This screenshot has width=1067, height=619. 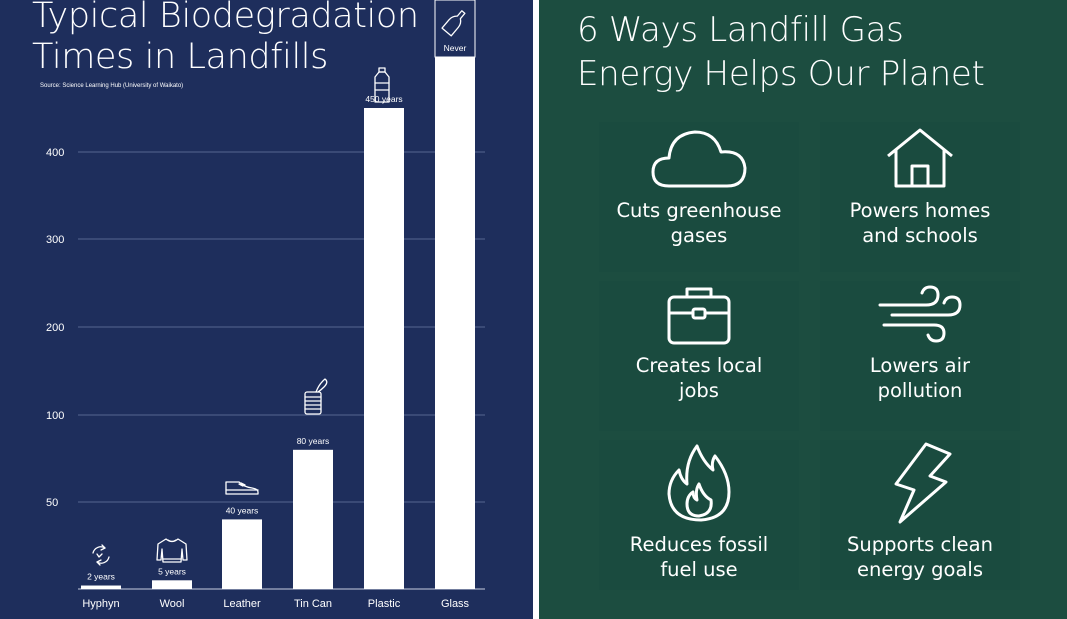 What do you see at coordinates (699, 210) in the screenshot?
I see `benefit-label-line1: Cuts greenhouse` at bounding box center [699, 210].